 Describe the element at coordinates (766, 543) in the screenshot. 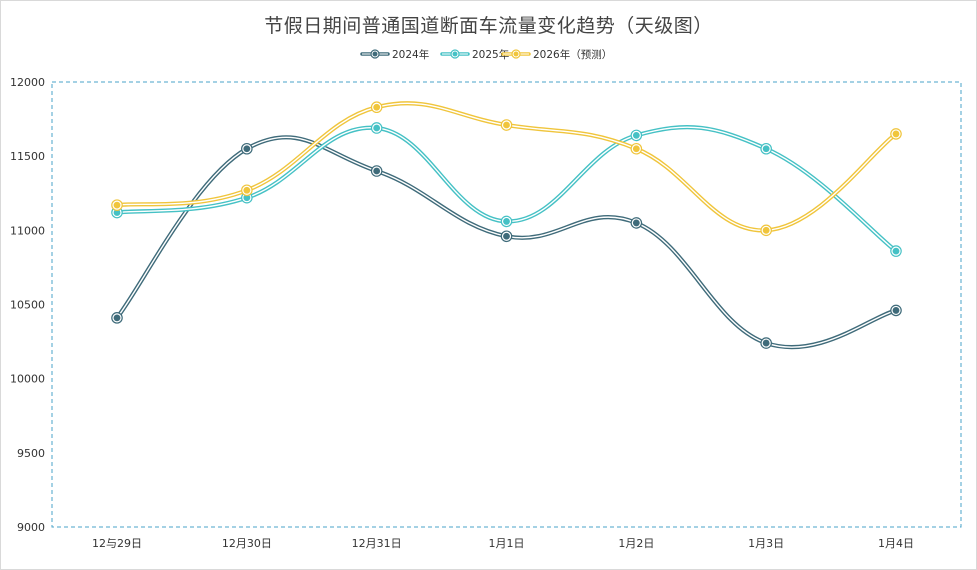

I see `x-tick-label: 1月3日` at that location.